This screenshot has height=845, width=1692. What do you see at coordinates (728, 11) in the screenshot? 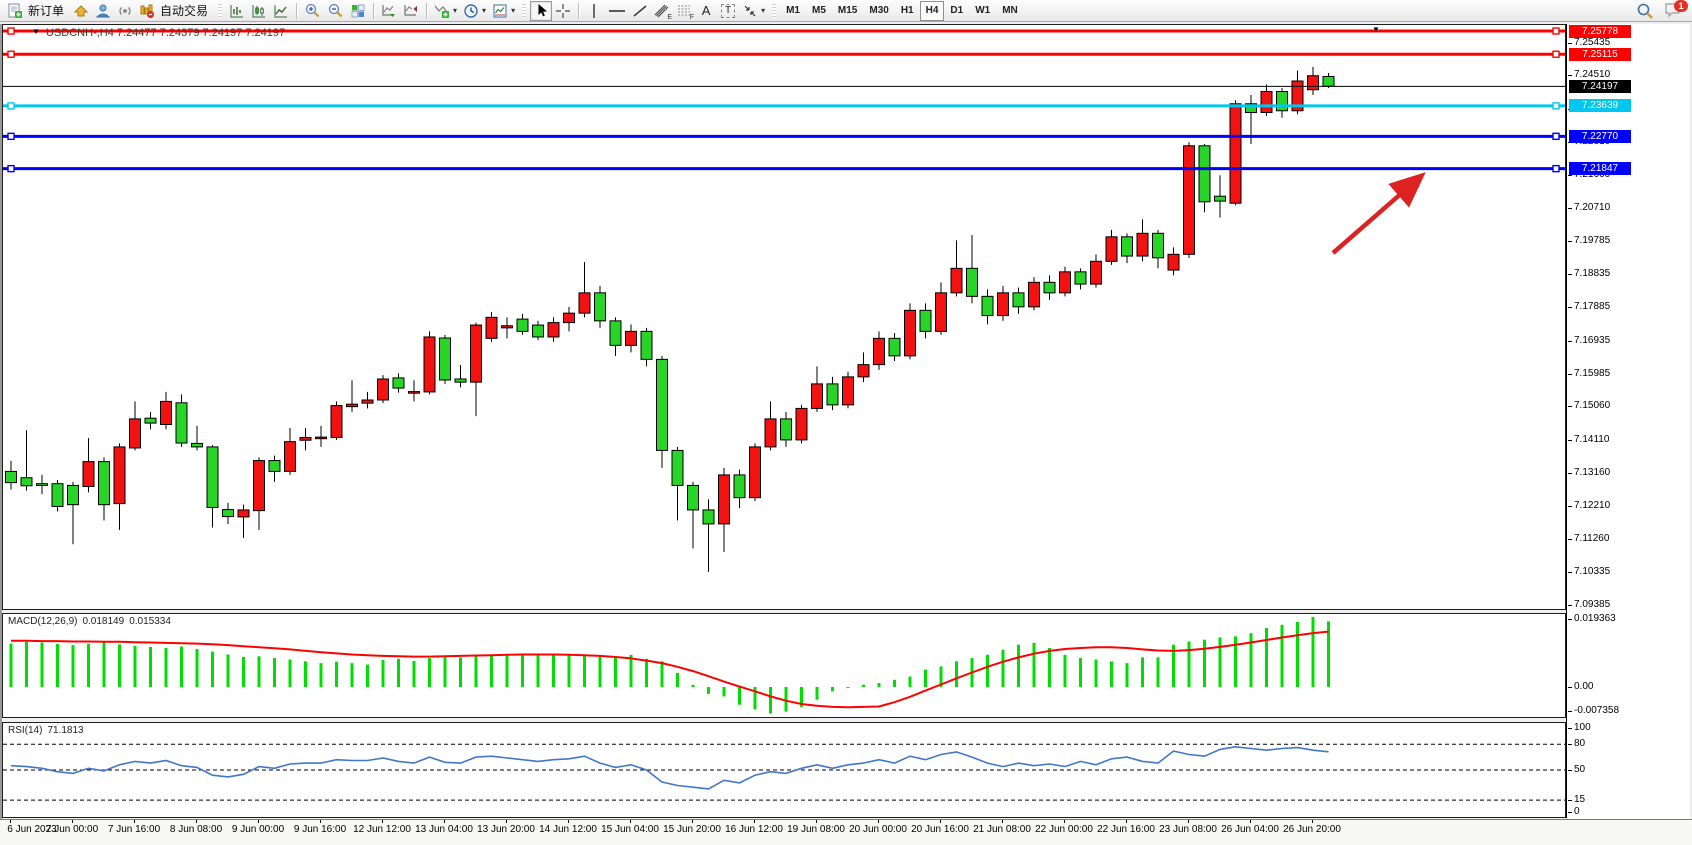
I see `label-tool-button: T` at bounding box center [728, 11].